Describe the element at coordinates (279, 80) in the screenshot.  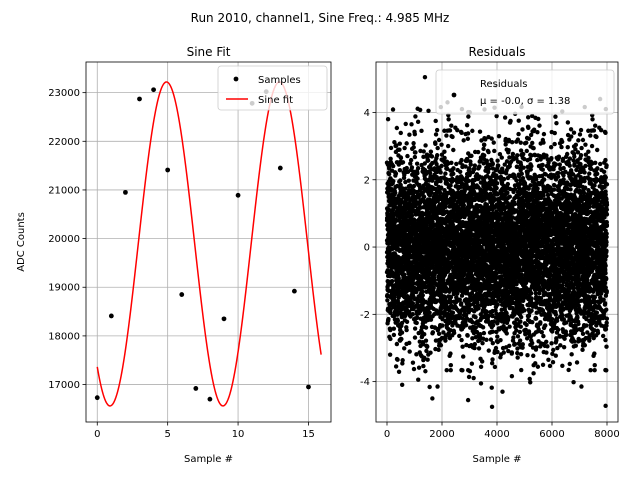
I see `legend-samples-label: Samples` at that location.